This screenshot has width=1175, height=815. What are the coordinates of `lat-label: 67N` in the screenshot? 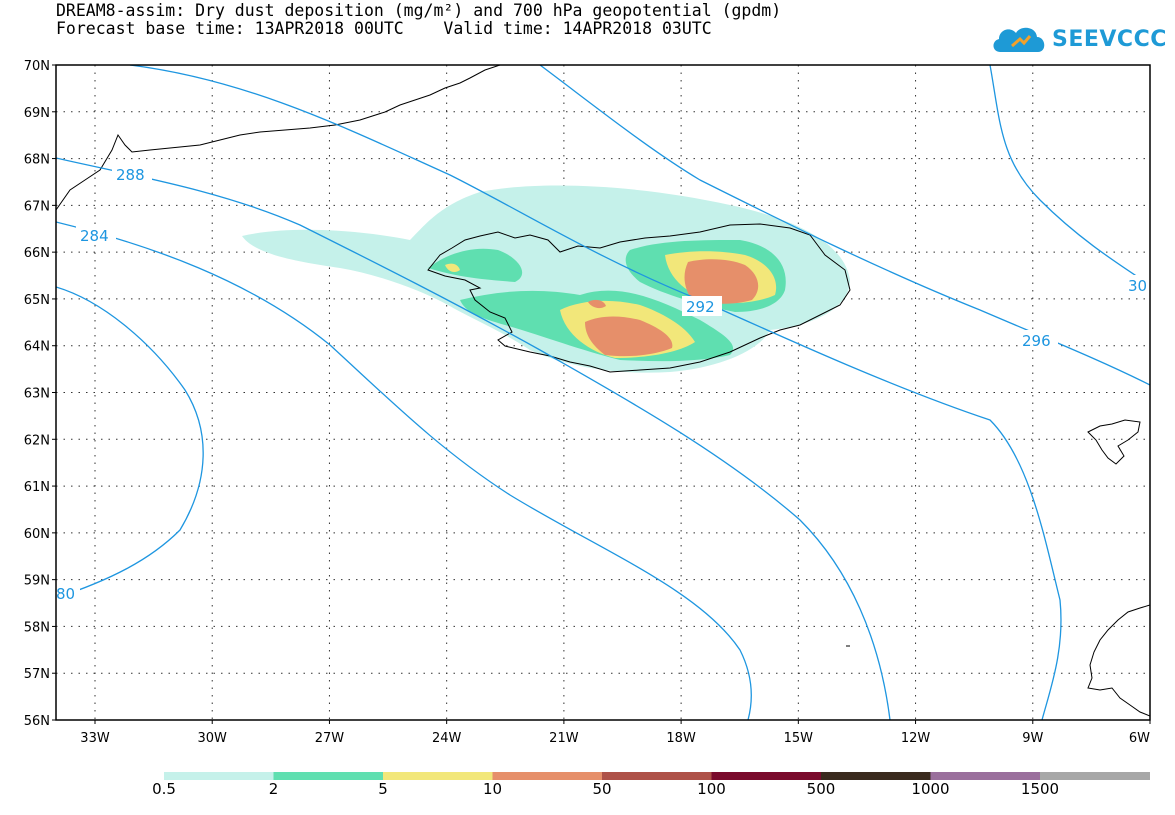 It's located at (37, 206).